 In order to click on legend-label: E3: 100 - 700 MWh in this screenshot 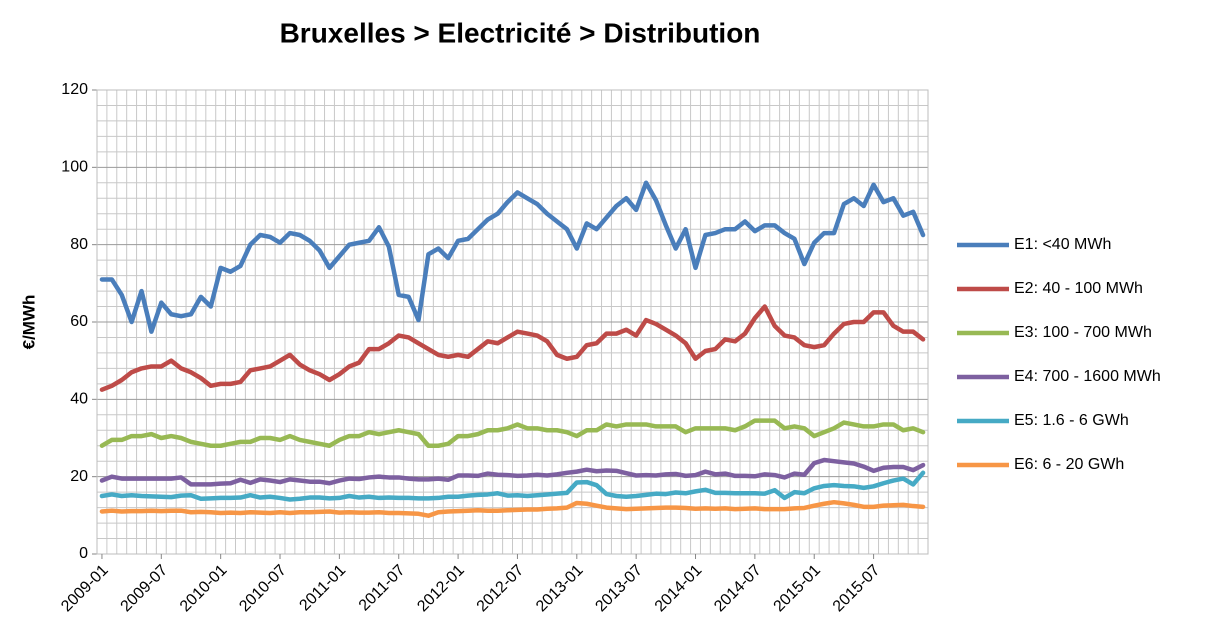, I will do `click(1083, 332)`.